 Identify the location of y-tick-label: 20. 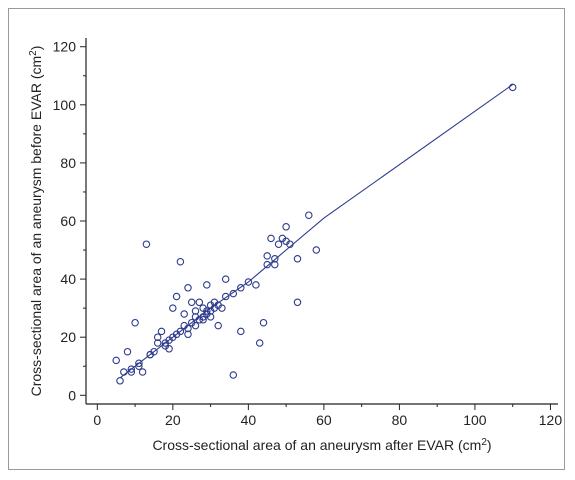
(68, 337).